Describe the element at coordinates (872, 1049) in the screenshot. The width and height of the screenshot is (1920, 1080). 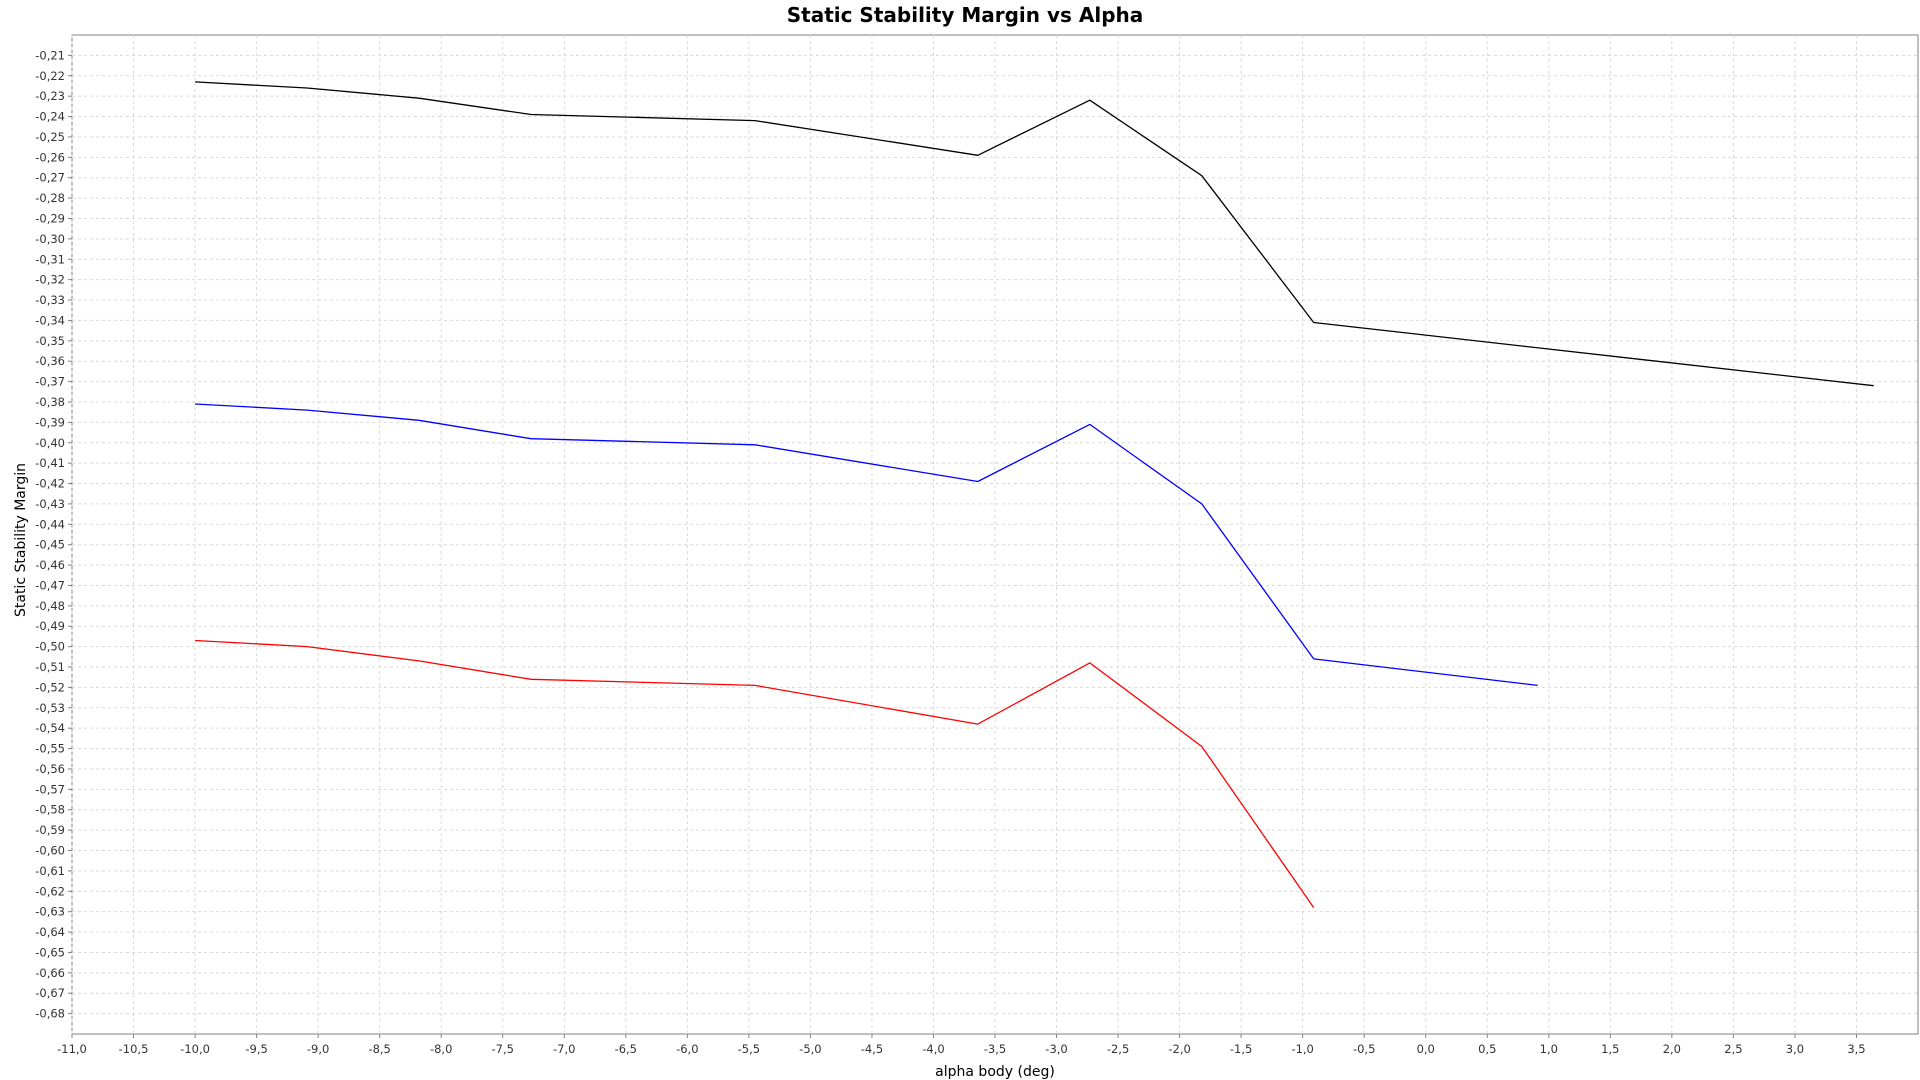
I see `x-tick-label: -4,5` at that location.